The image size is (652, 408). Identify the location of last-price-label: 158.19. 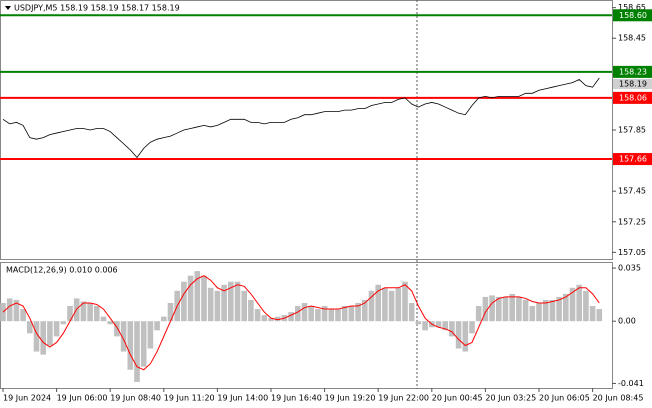
(633, 84).